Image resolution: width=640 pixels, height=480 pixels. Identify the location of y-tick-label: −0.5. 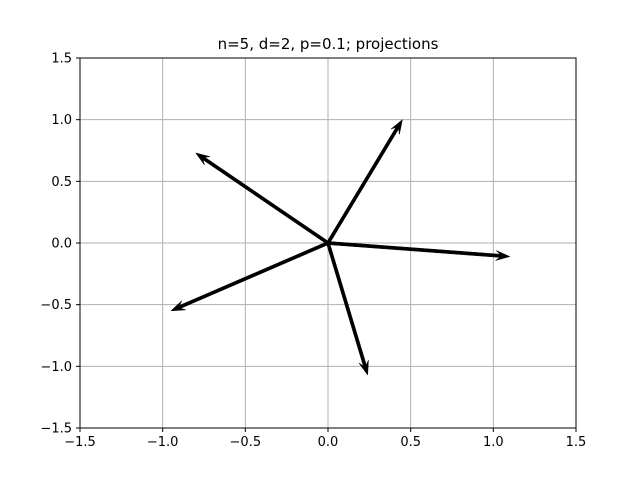
(56, 305).